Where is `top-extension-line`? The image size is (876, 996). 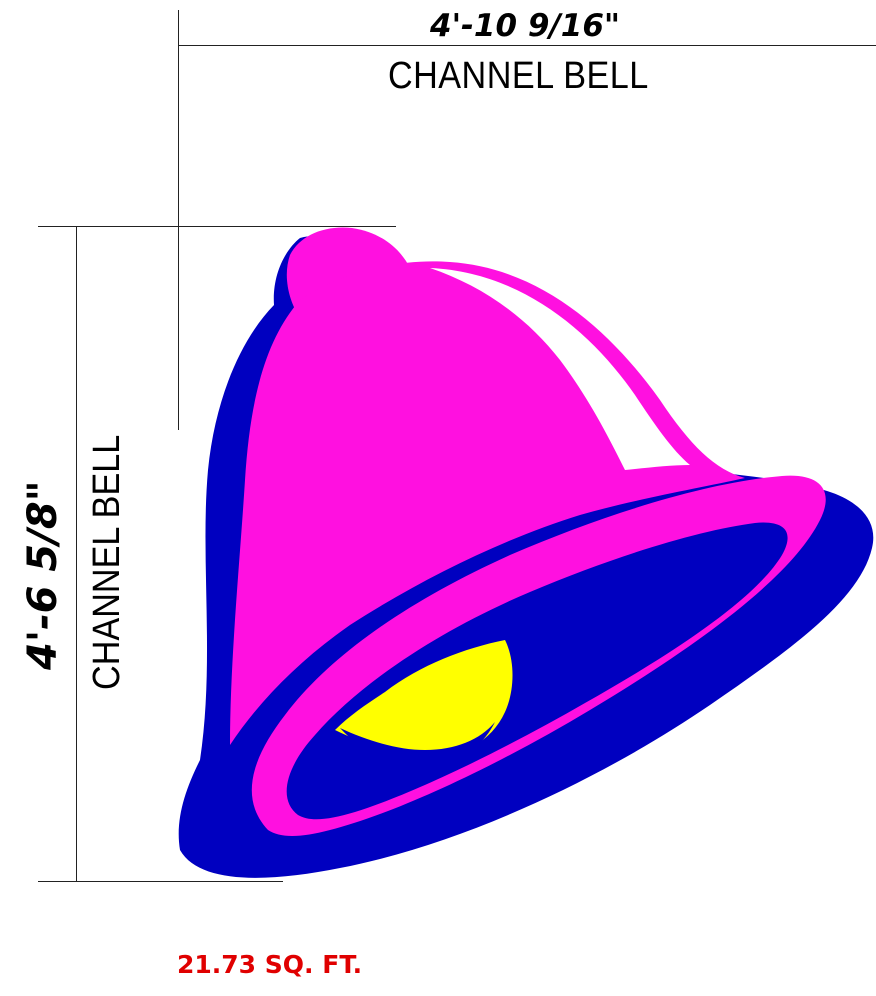
top-extension-line is located at coordinates (178, 220).